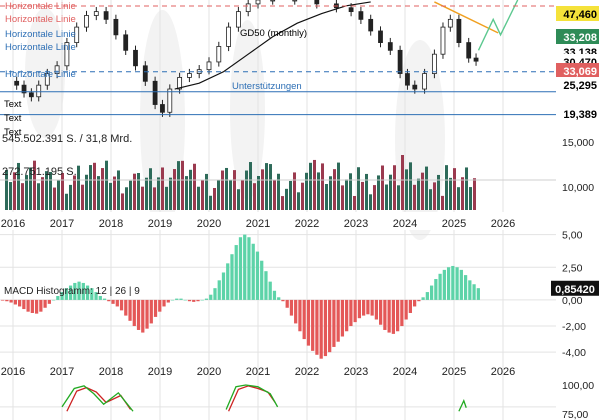 The image size is (599, 420). What do you see at coordinates (307, 372) in the screenshot?
I see `x-tick-label: 2022` at bounding box center [307, 372].